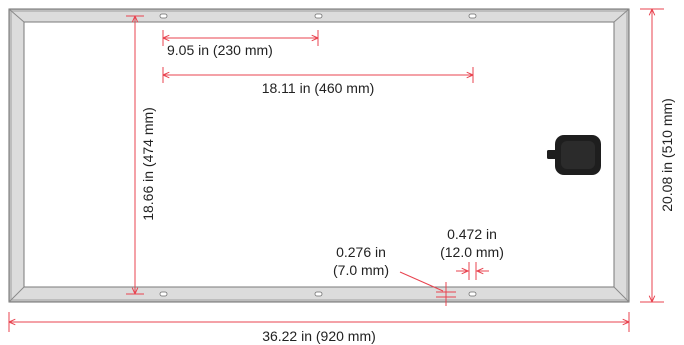 This screenshot has width=684, height=345. Describe the element at coordinates (472, 16) in the screenshot. I see `mounting-hole-top-right` at that location.